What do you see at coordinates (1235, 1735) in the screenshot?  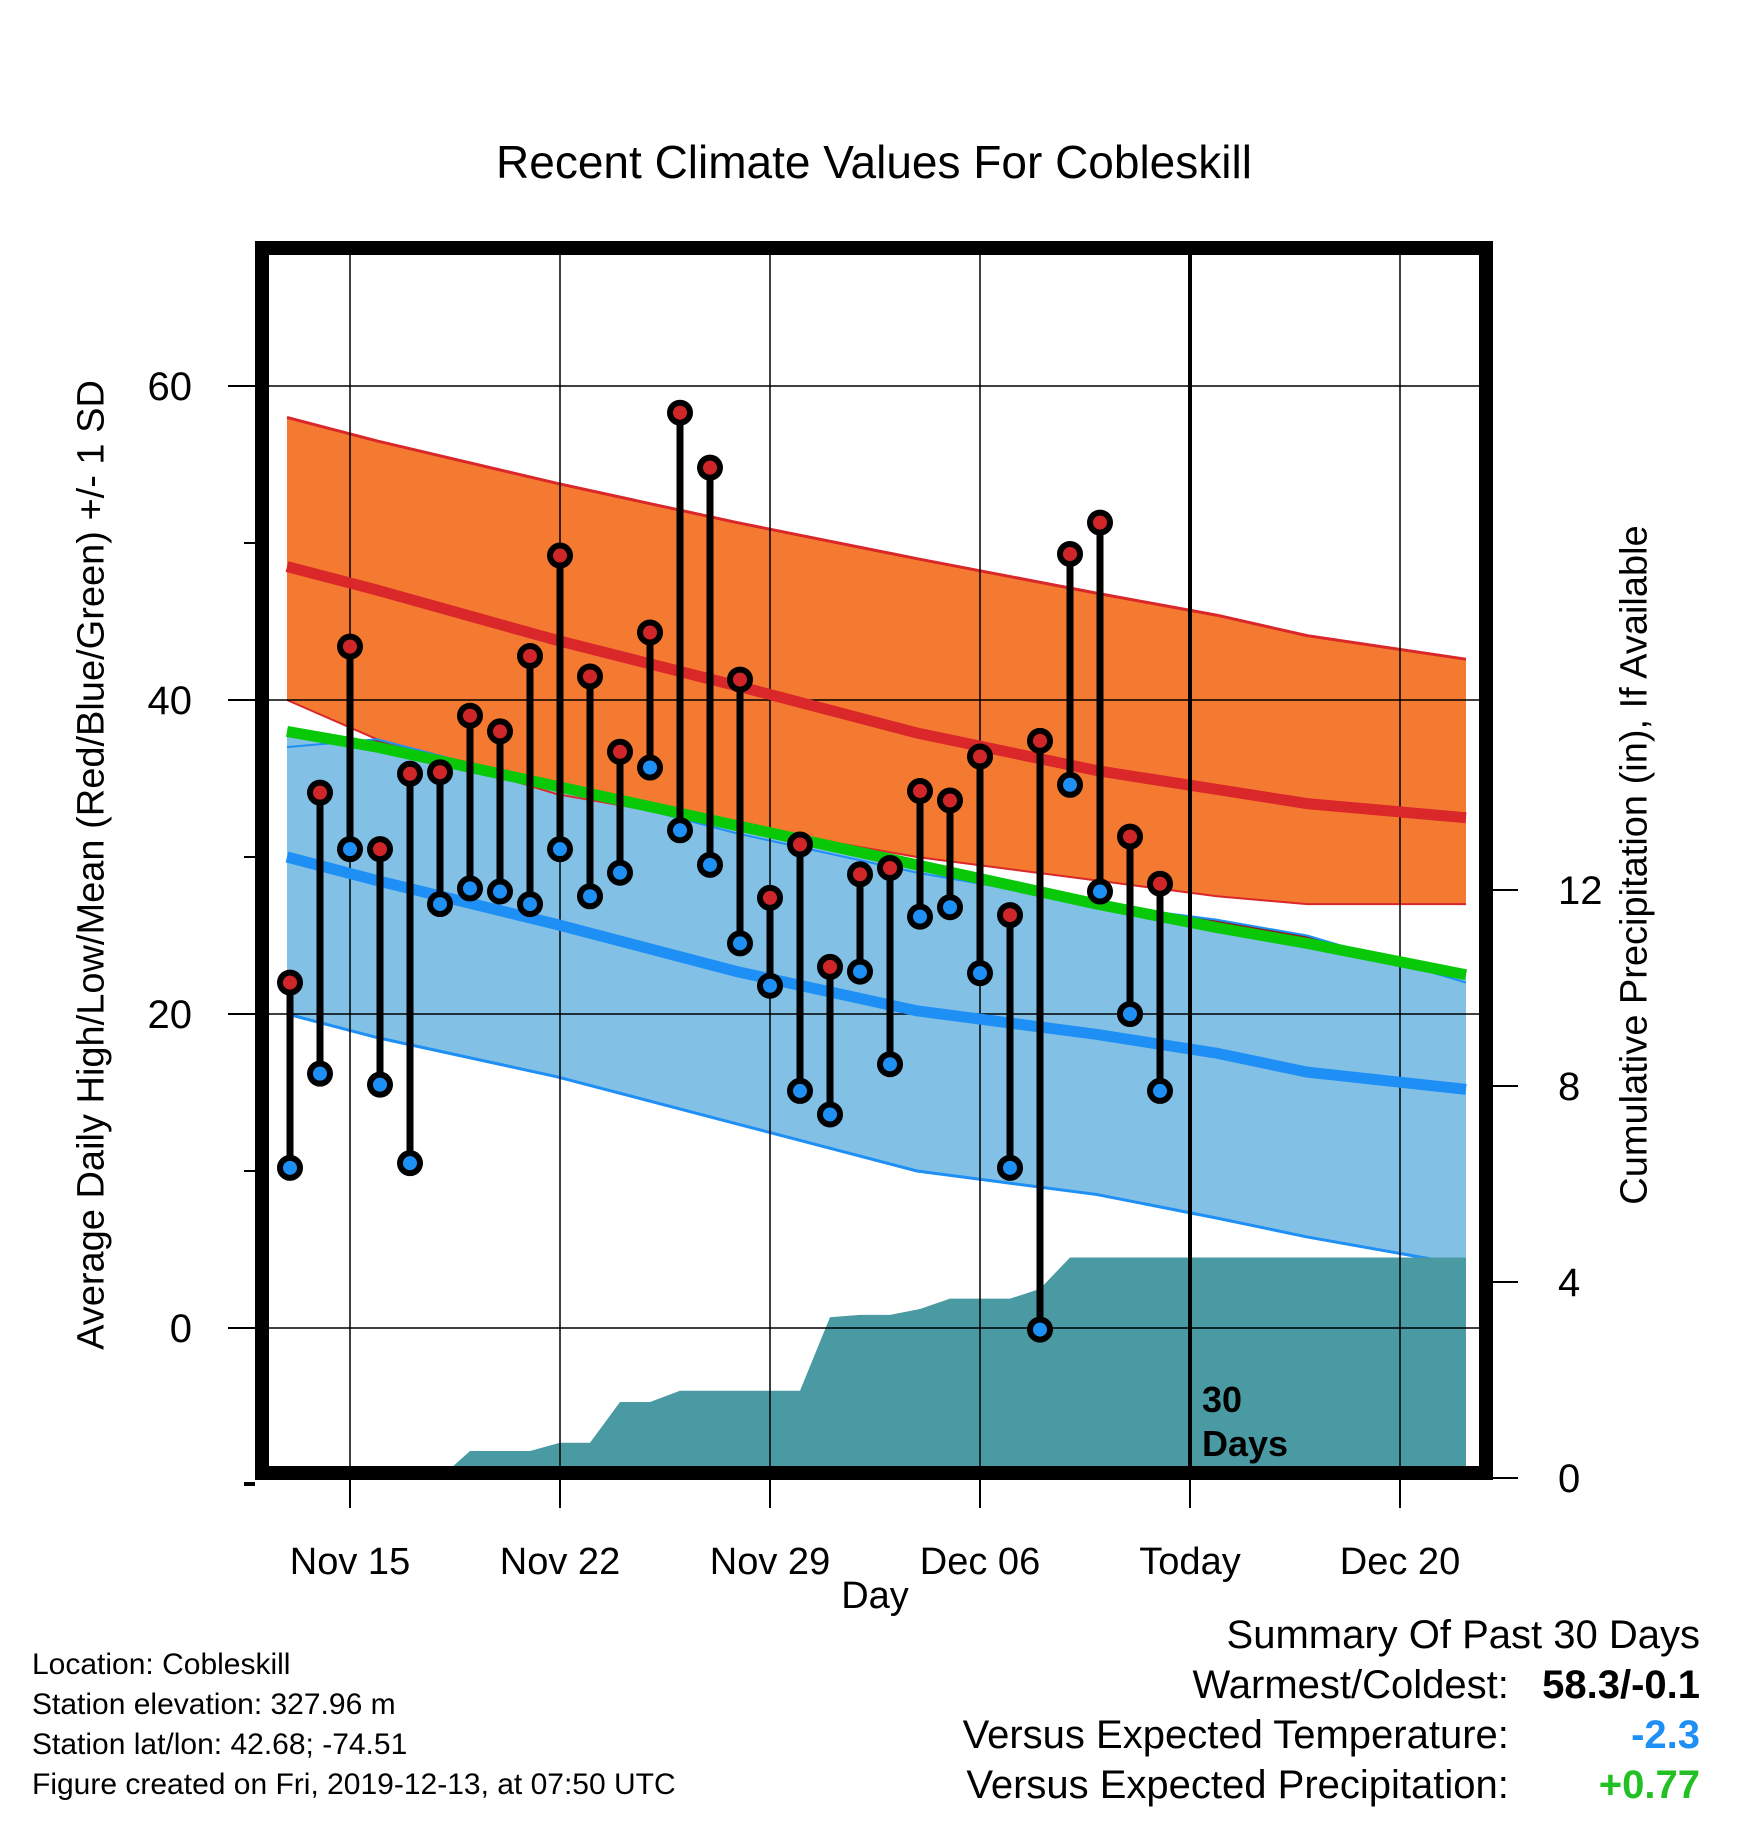 I see `temp-departure-label: Versus Expected Temperature:` at bounding box center [1235, 1735].